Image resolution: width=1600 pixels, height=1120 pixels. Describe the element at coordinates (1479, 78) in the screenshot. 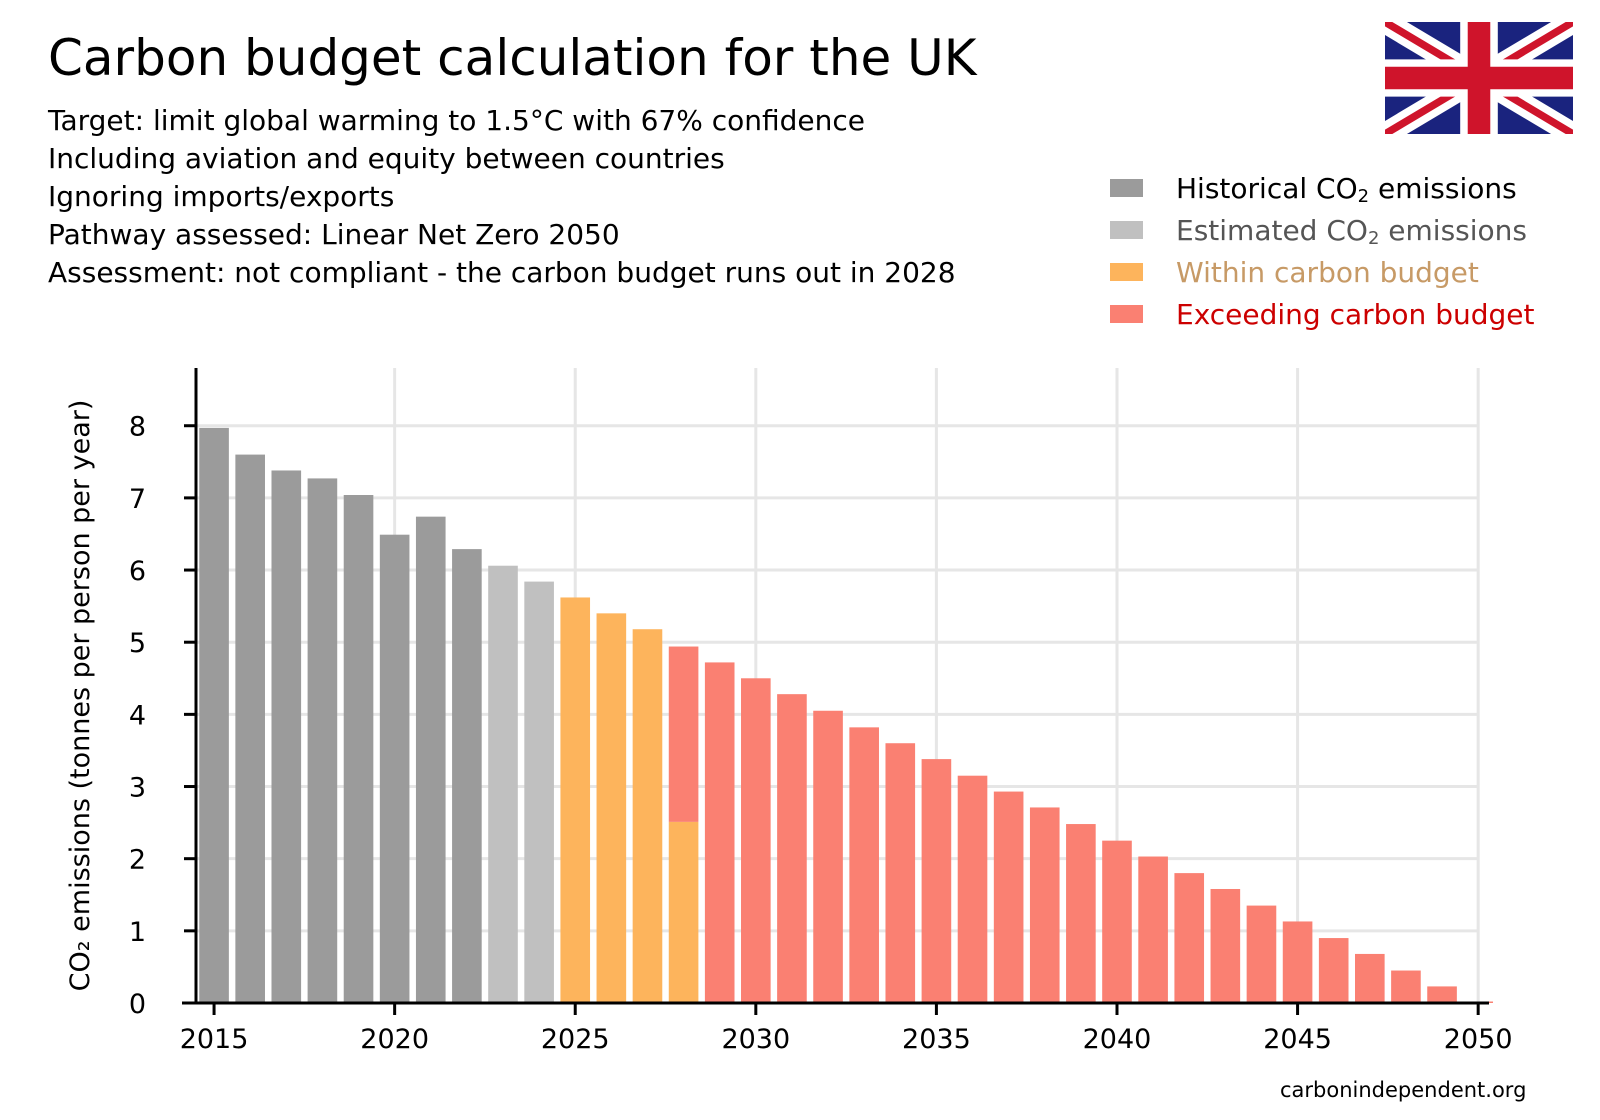

I see `uk-flag-icon` at that location.